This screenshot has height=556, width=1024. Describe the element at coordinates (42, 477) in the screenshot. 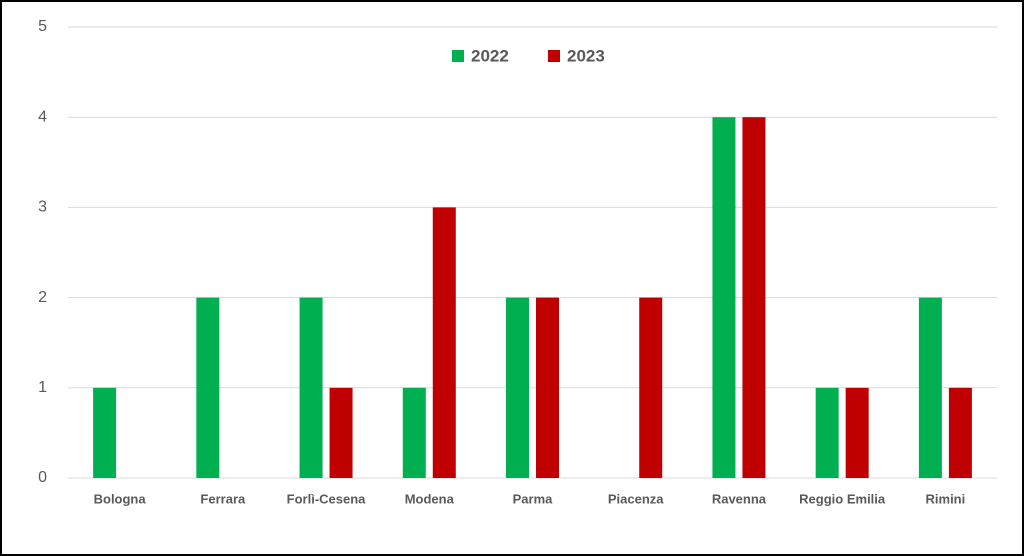

I see `y-tick-label: 0` at that location.